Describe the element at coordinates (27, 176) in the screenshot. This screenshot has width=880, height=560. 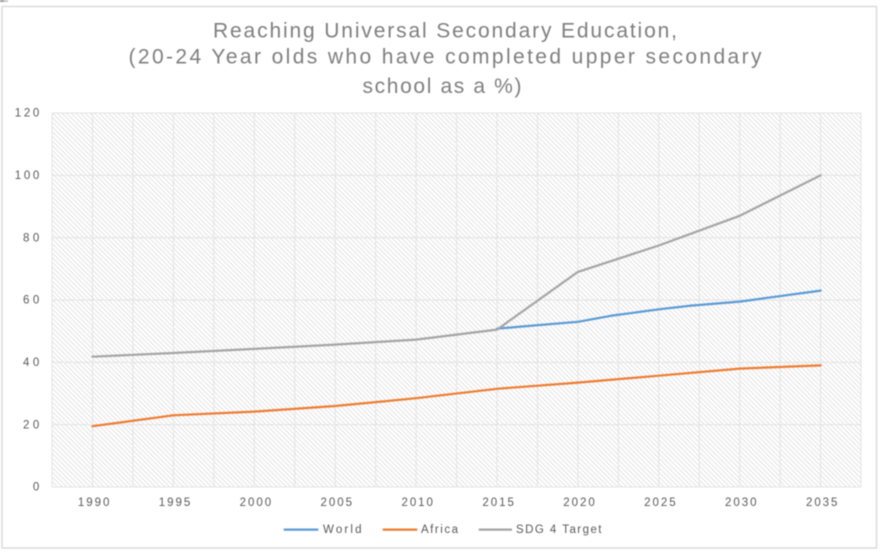
I see `svg-text: 100` at that location.